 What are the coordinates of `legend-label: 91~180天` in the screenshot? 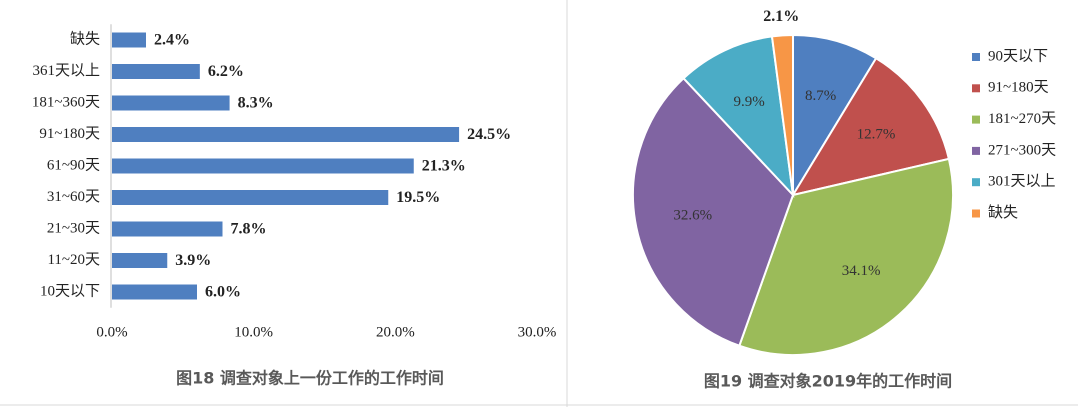 It's located at (1018, 88).